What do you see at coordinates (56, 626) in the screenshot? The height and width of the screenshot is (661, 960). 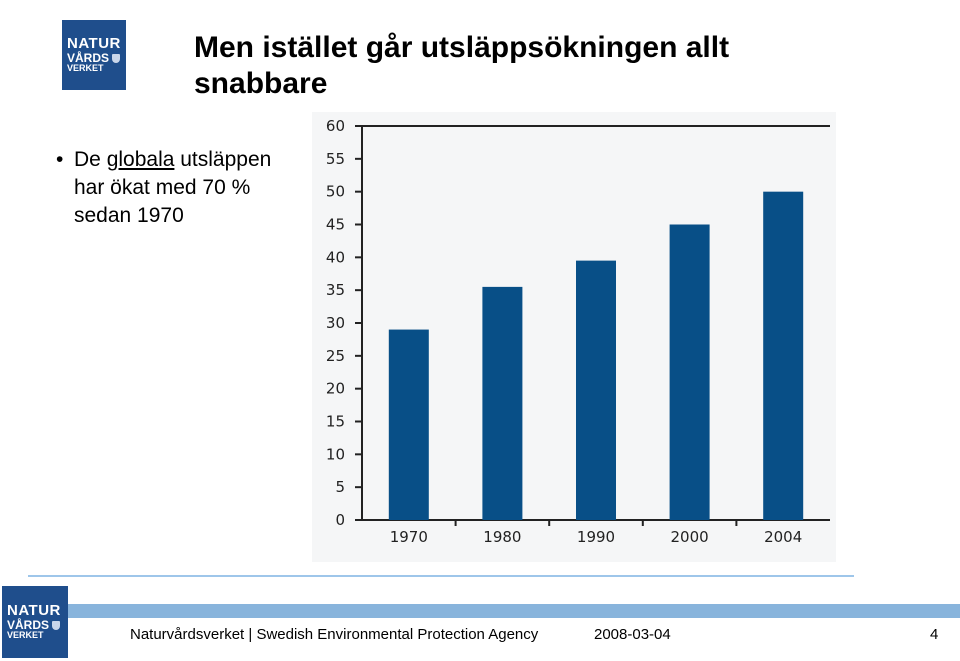 I see `footer-crest-icon` at bounding box center [56, 626].